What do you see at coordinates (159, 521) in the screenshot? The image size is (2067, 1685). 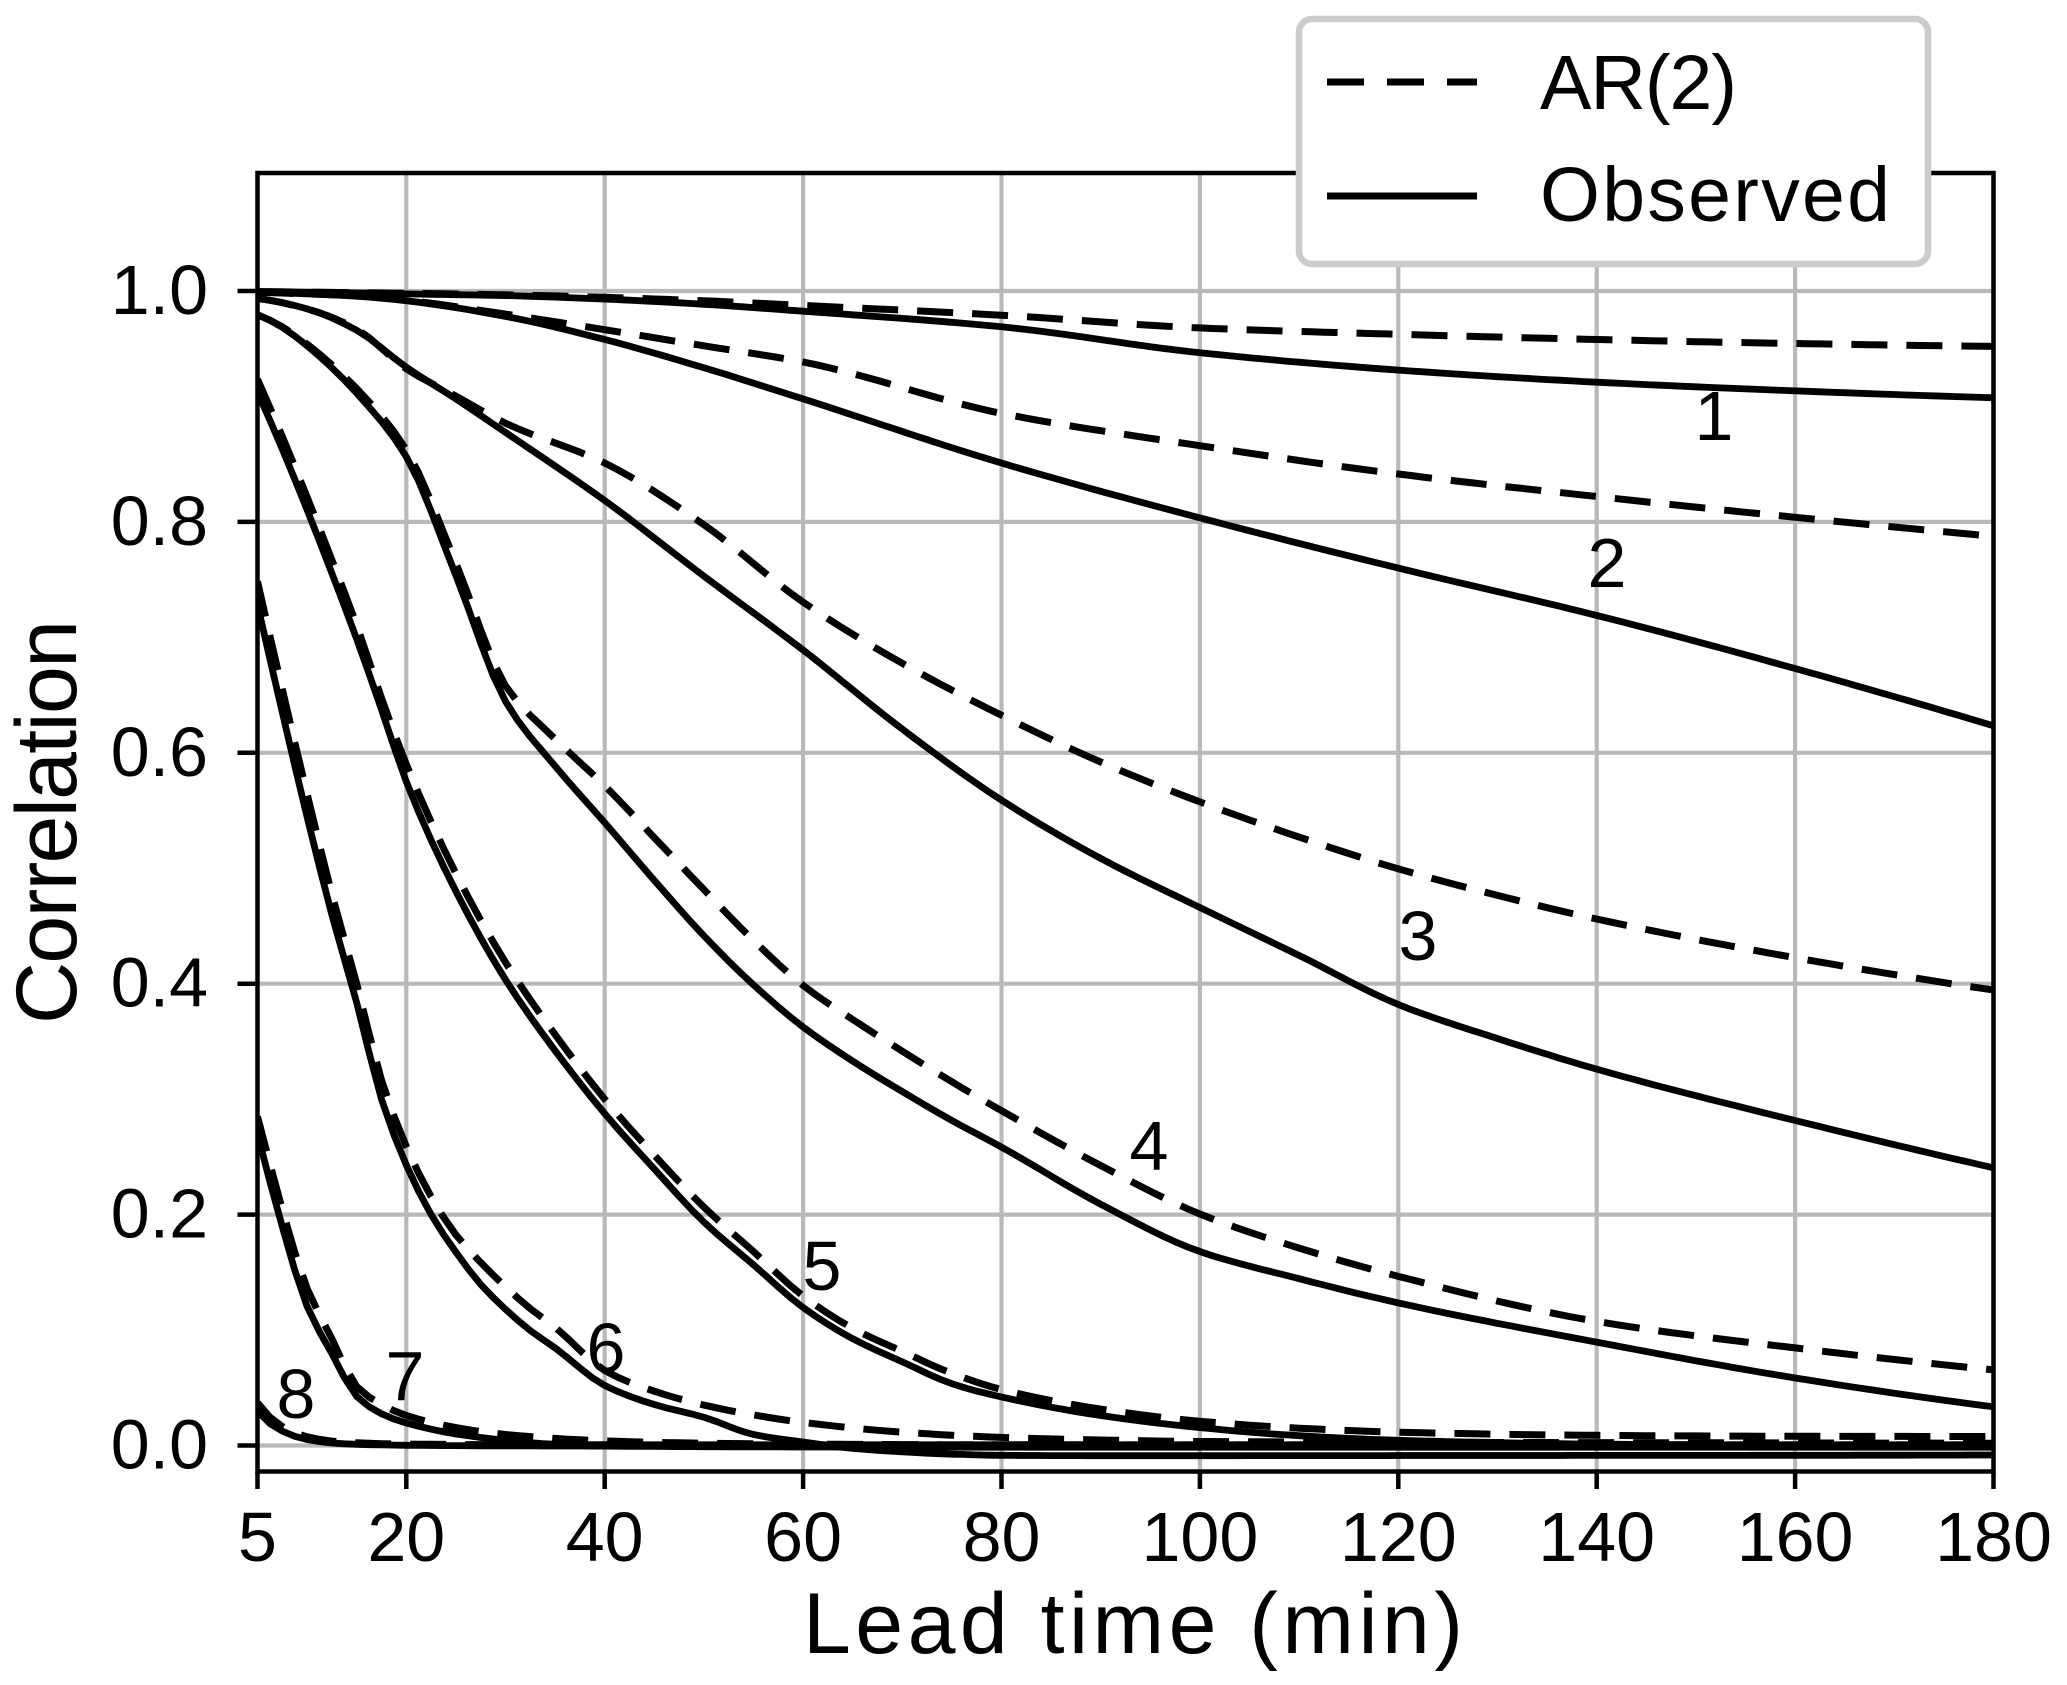 I see `svg-text: 0.8` at bounding box center [159, 521].